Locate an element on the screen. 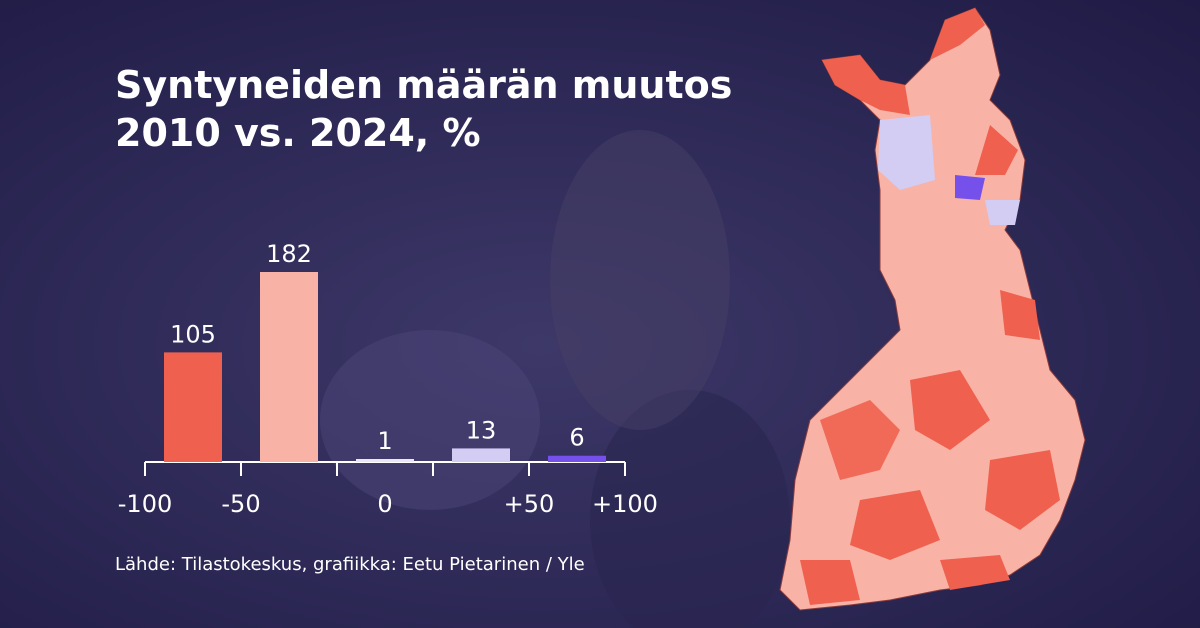 The width and height of the screenshot is (1200, 628). value-label: 13 is located at coordinates (481, 430).